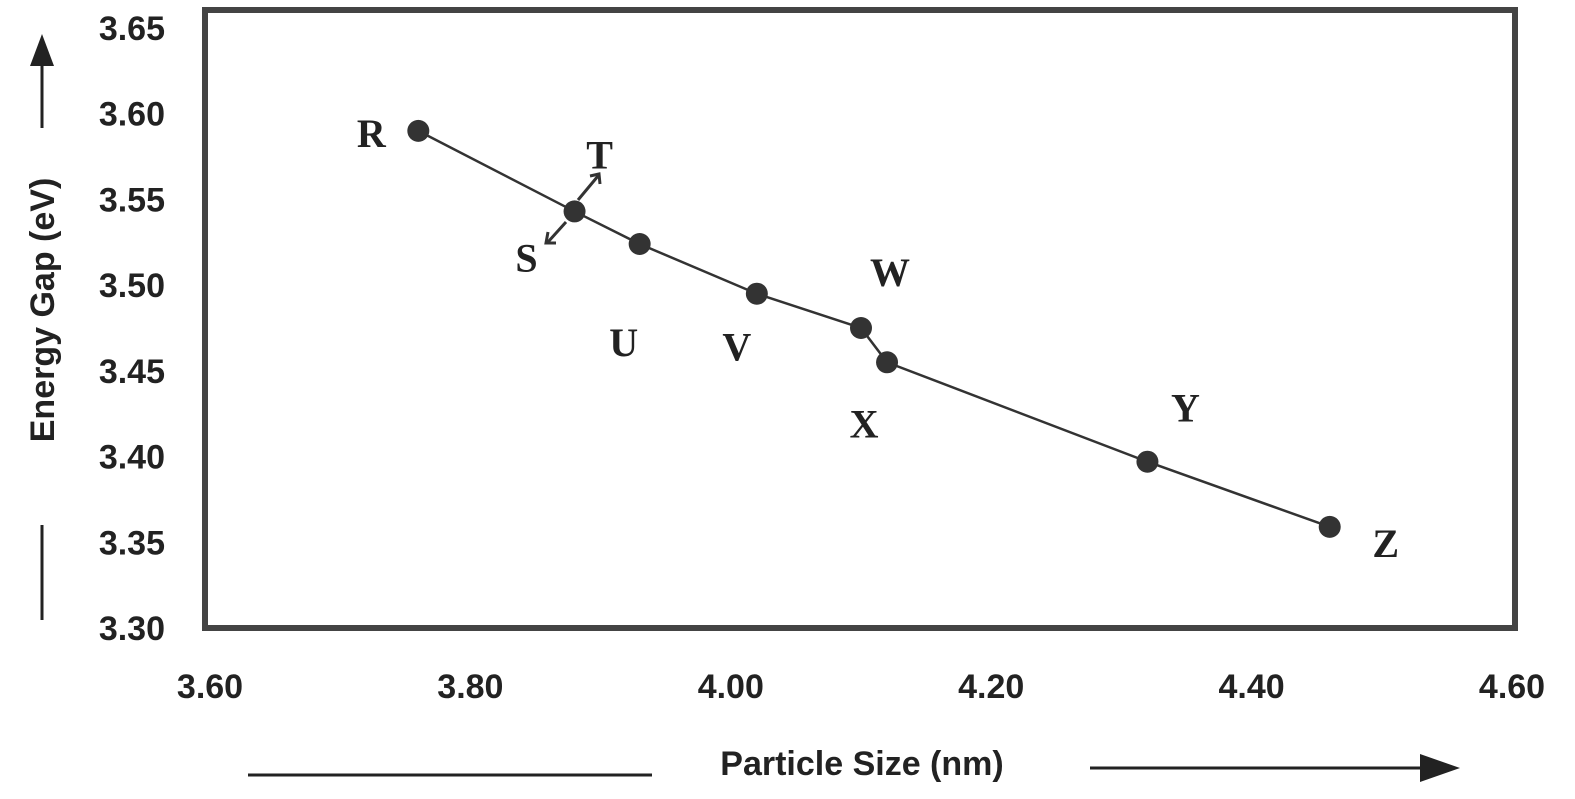 This screenshot has width=1575, height=799. What do you see at coordinates (736, 347) in the screenshot?
I see `point-label-v: V` at bounding box center [736, 347].